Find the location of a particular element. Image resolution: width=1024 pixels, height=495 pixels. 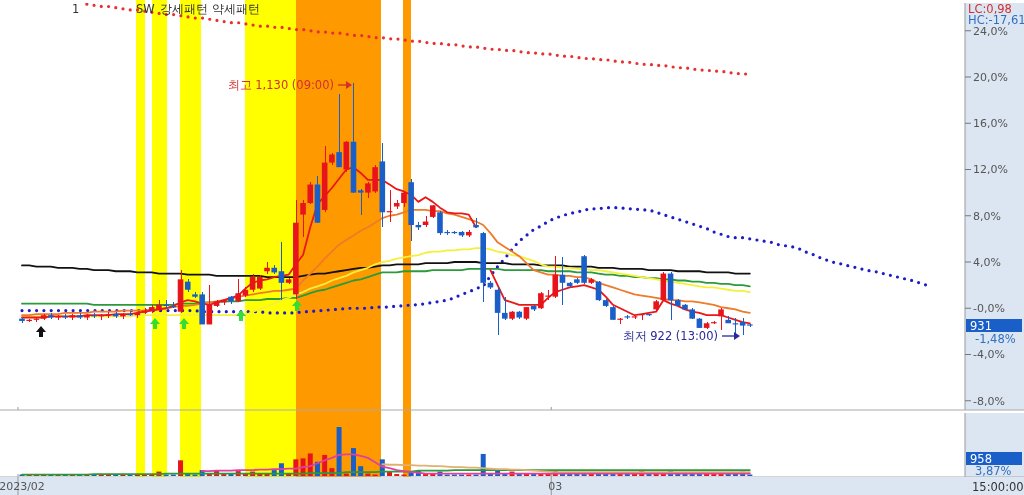

y-tick-label: 20,0% is located at coordinates (990, 77).